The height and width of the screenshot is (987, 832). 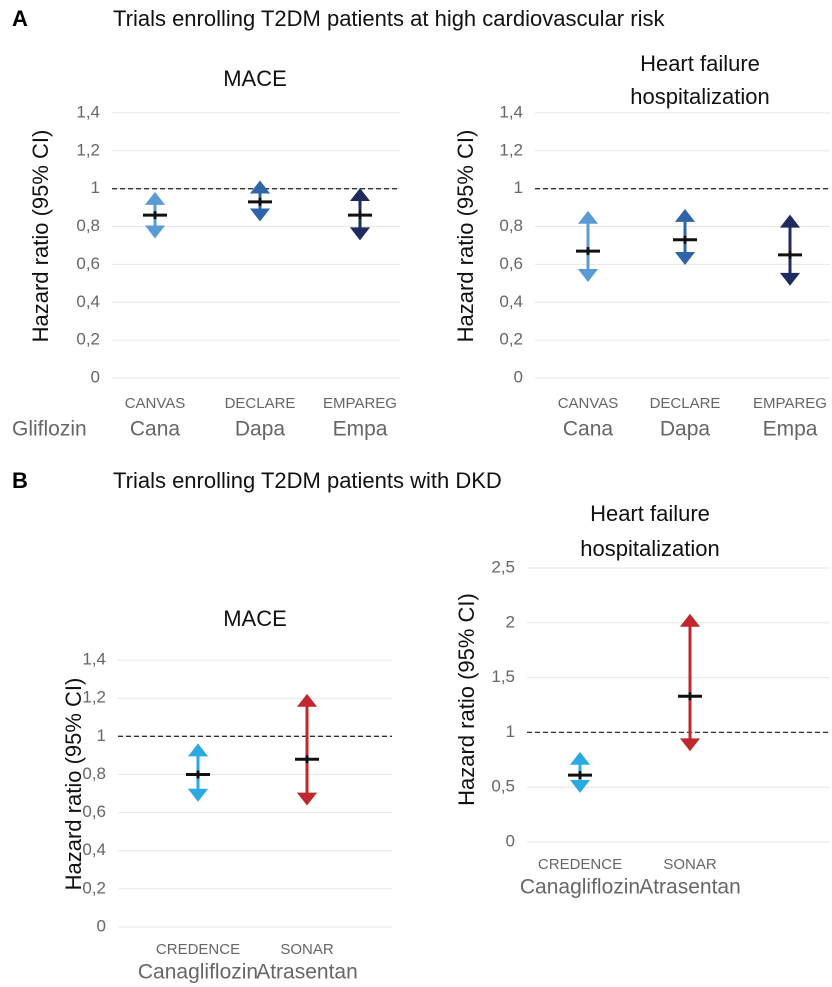 I want to click on y-tick-label: 0,5, so click(x=503, y=786).